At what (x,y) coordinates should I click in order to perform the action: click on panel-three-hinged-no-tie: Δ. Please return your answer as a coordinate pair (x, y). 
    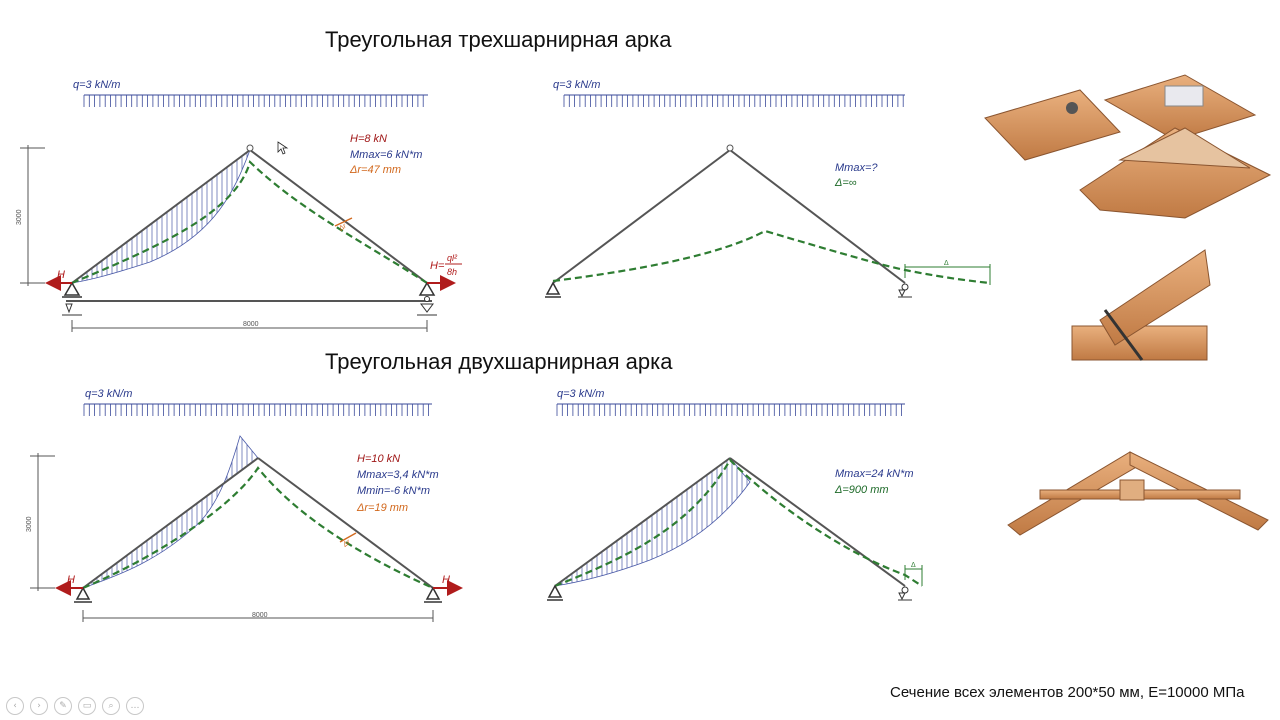
    Looking at the image, I should click on (768, 221).